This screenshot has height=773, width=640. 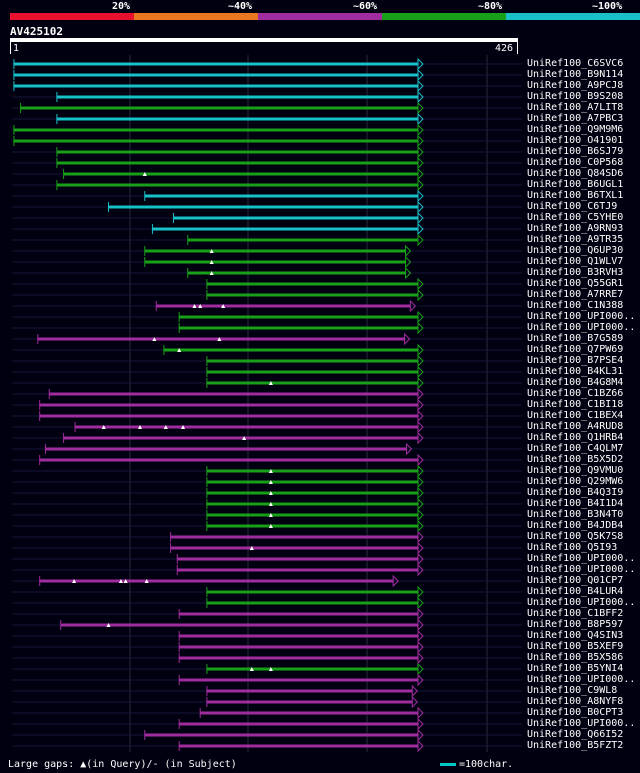 I want to click on hit-name-link: UniRef100_B3RVH3, so click(x=575, y=272).